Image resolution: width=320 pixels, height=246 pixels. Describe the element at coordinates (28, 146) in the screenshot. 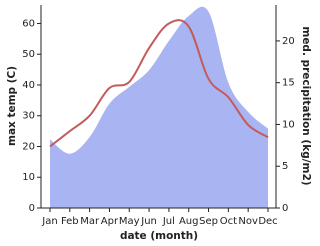

I see `y-tick-label: 20` at that location.